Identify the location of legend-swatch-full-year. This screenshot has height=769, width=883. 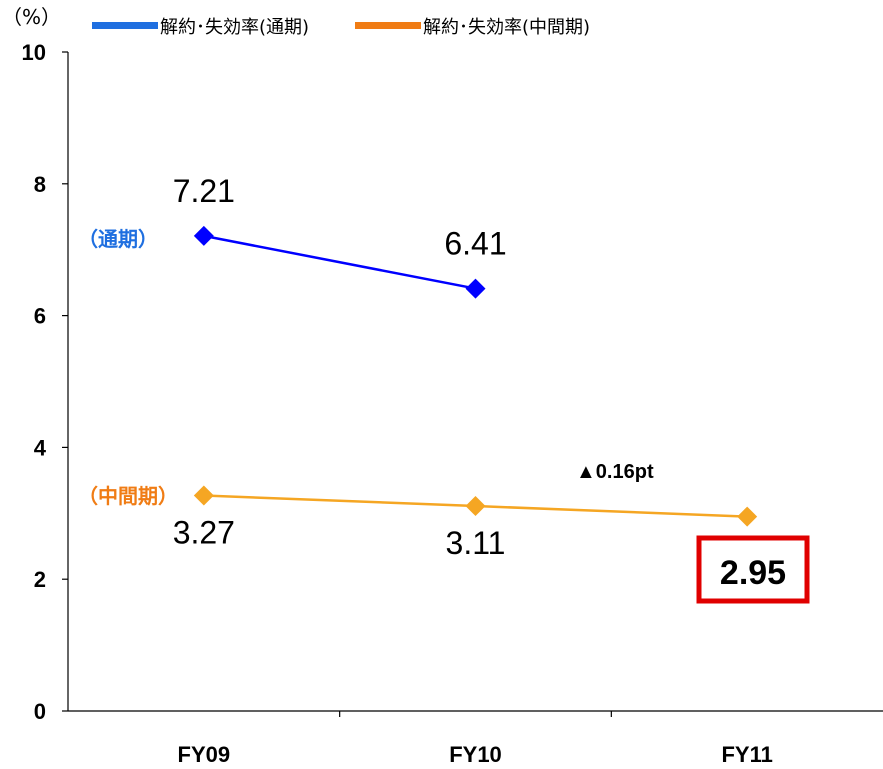
(125, 25).